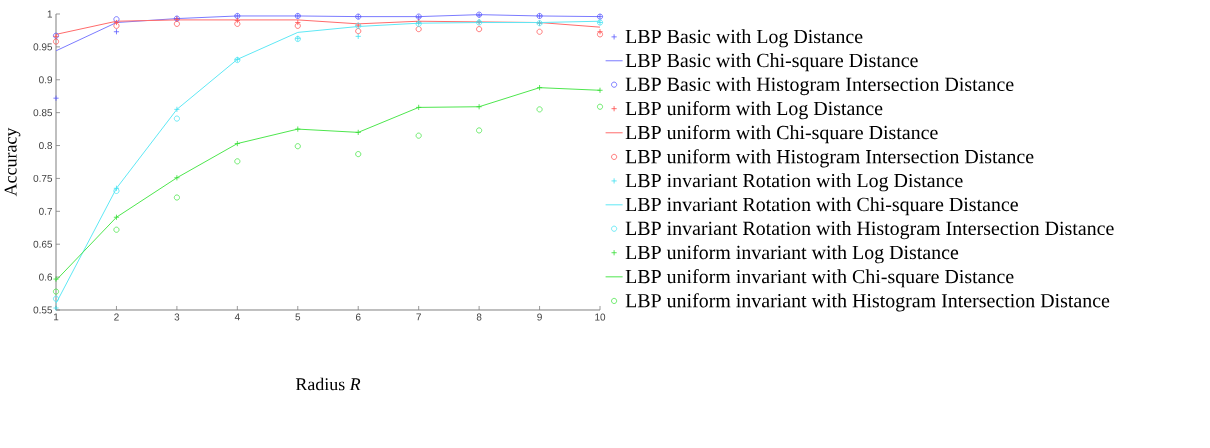  Describe the element at coordinates (754, 110) in the screenshot. I see `legend-label: LBP uniform with Log Distance` at that location.